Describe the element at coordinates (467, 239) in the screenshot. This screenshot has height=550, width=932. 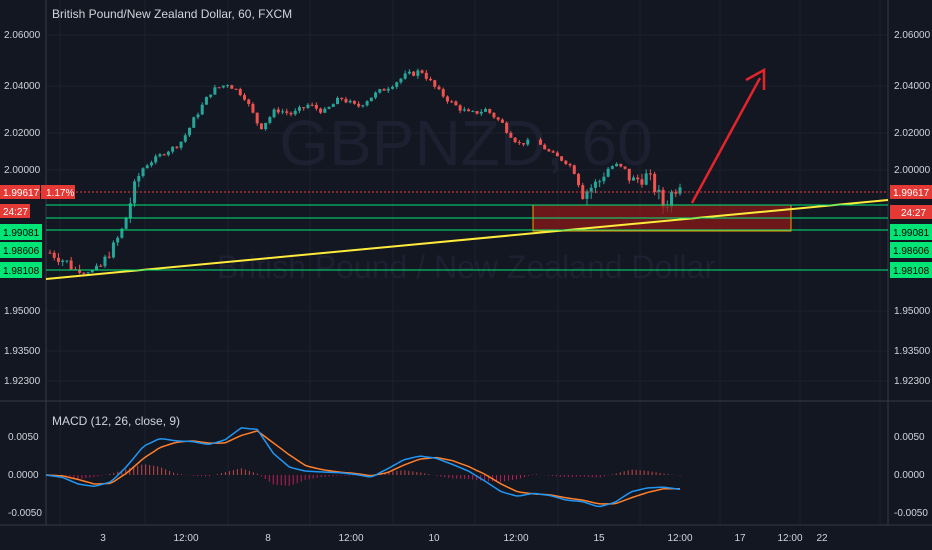
I see `trend-line` at that location.